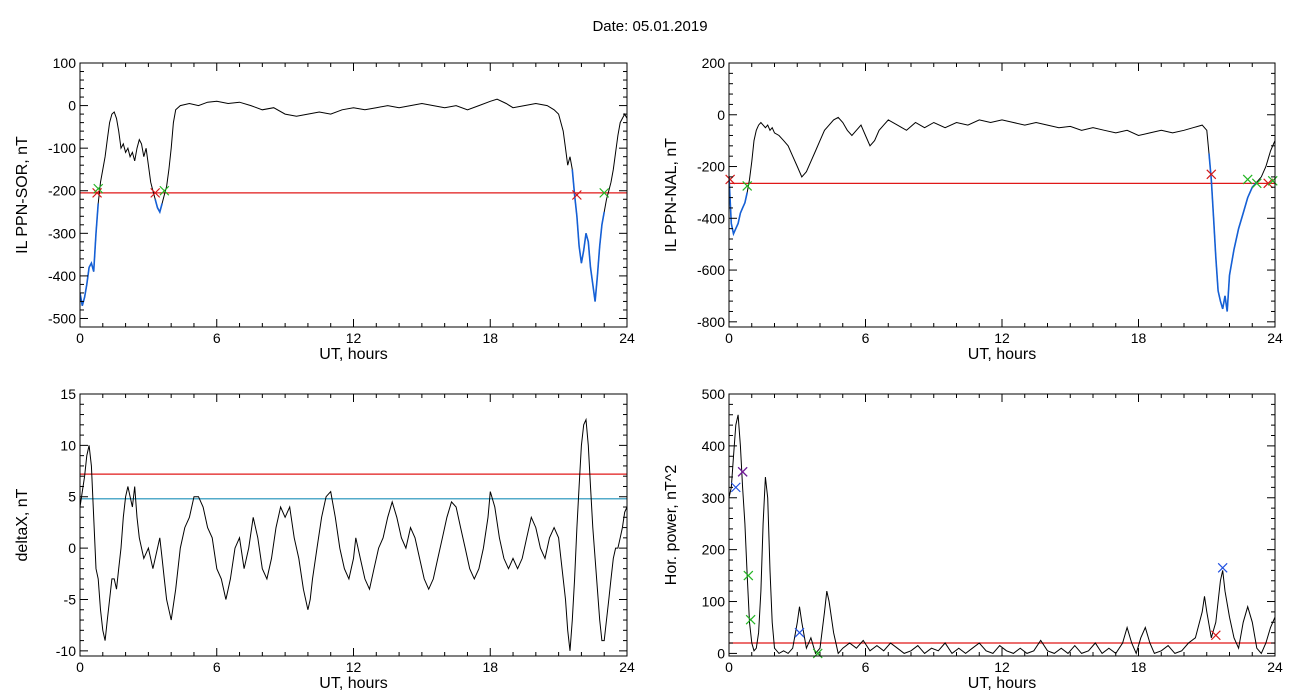 This screenshot has height=700, width=1300. What do you see at coordinates (62, 148) in the screenshot?
I see `y-tick-label: -100` at bounding box center [62, 148].